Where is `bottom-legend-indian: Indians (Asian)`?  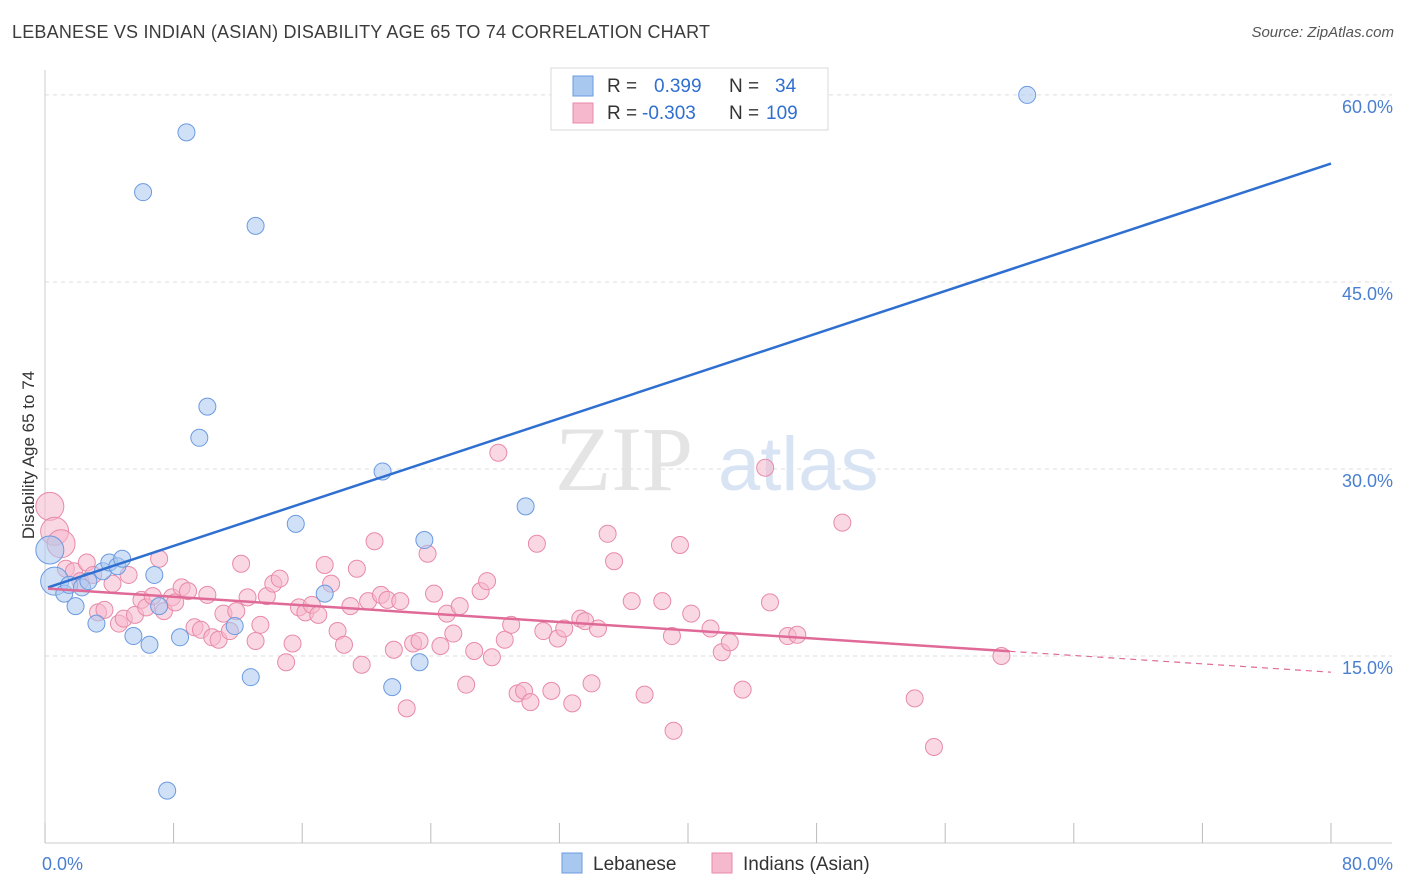 bottom-legend-indian: Indians (Asian) is located at coordinates (806, 864).